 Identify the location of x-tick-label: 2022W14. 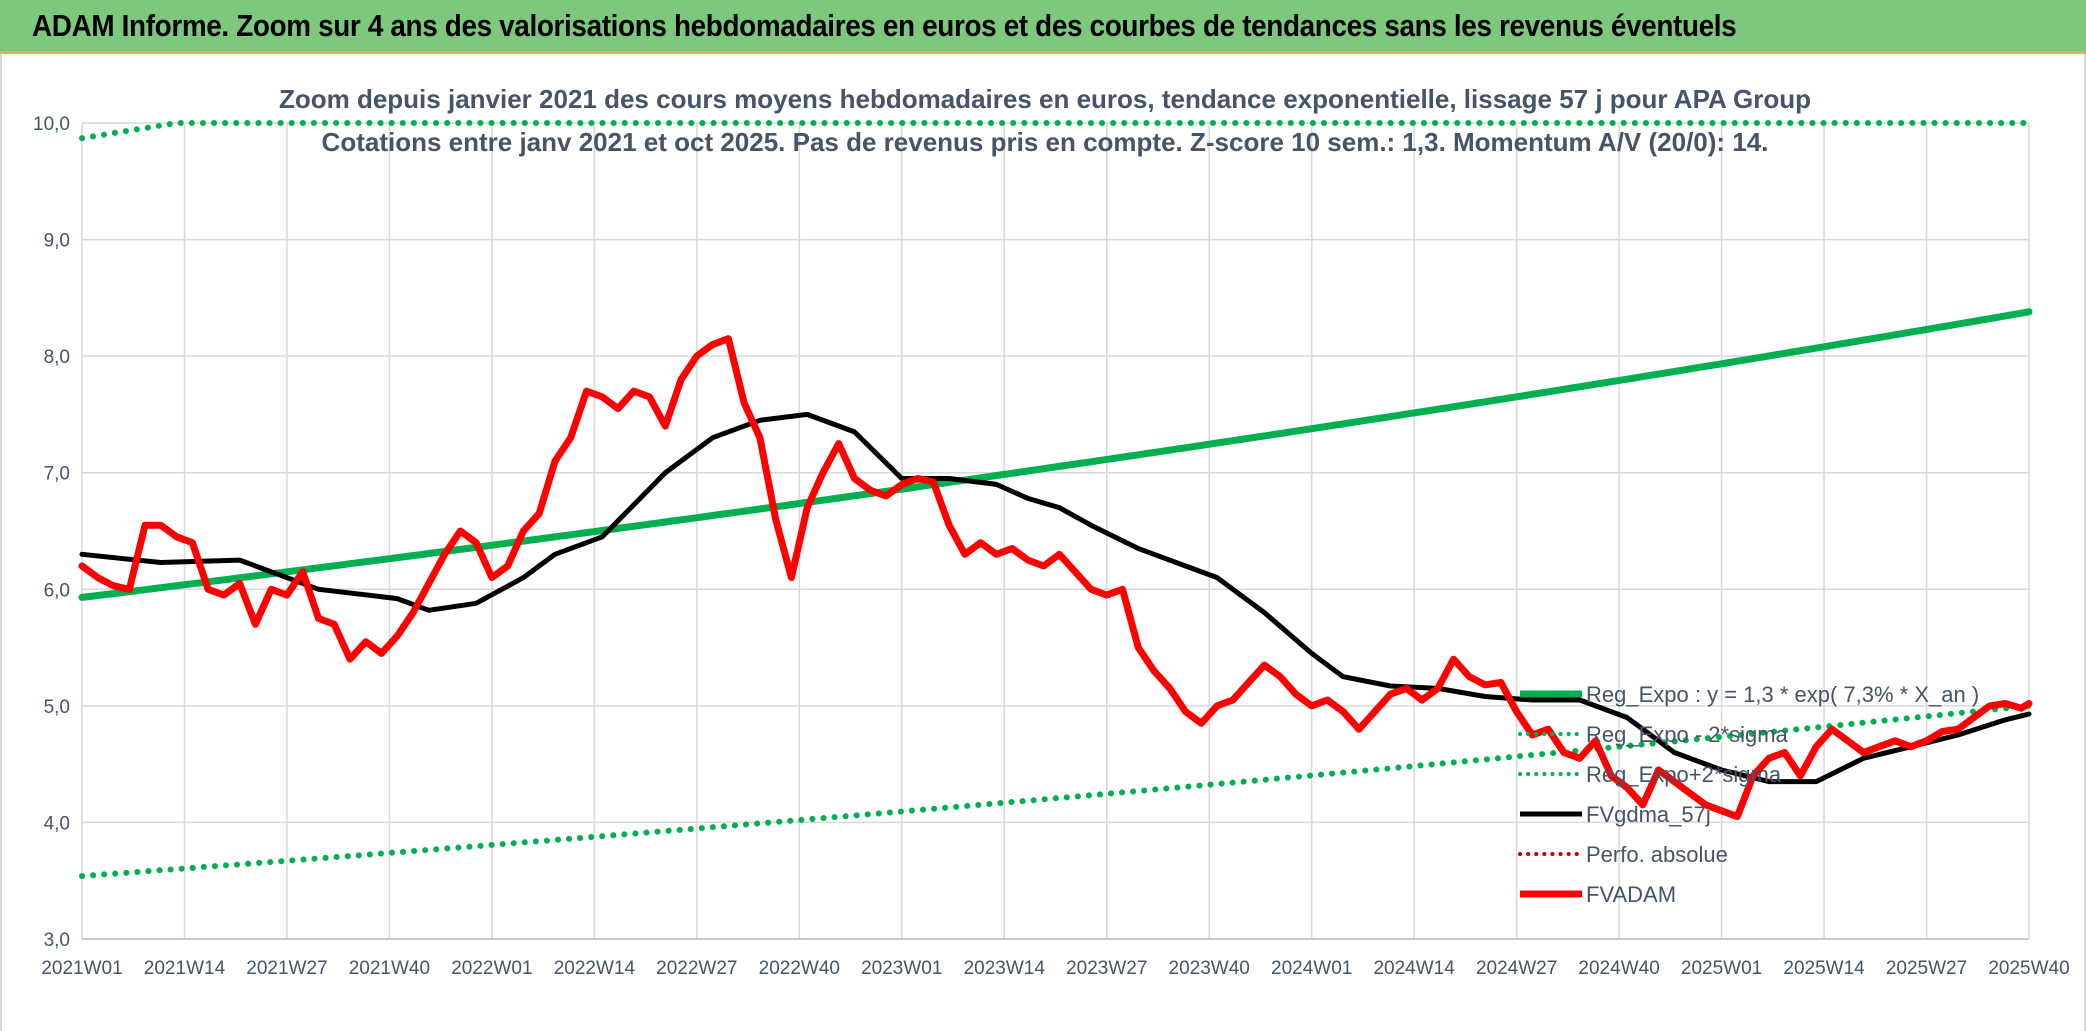
(595, 968).